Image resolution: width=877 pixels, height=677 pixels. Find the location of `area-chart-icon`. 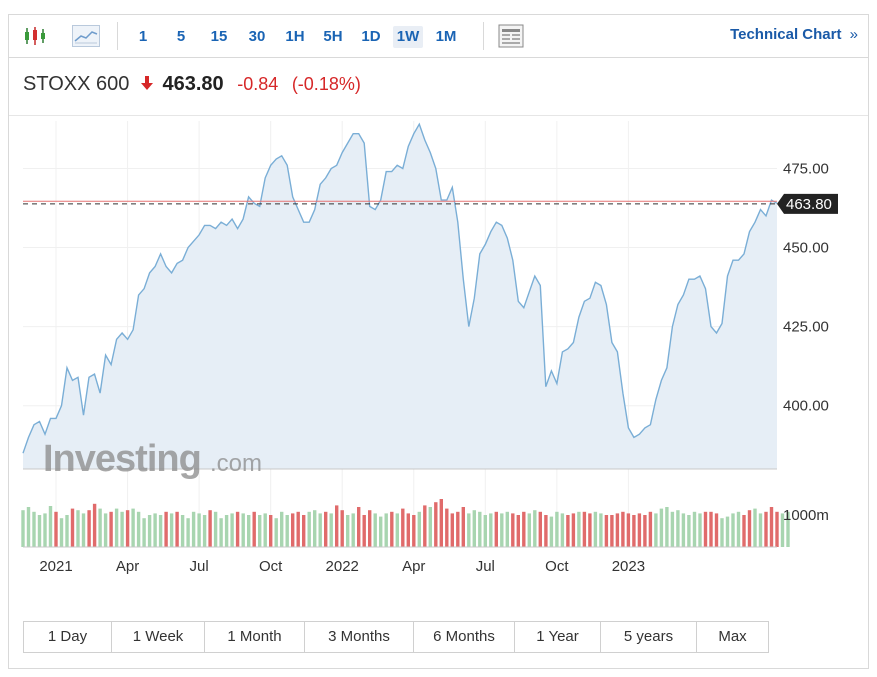

area-chart-icon is located at coordinates (86, 36).